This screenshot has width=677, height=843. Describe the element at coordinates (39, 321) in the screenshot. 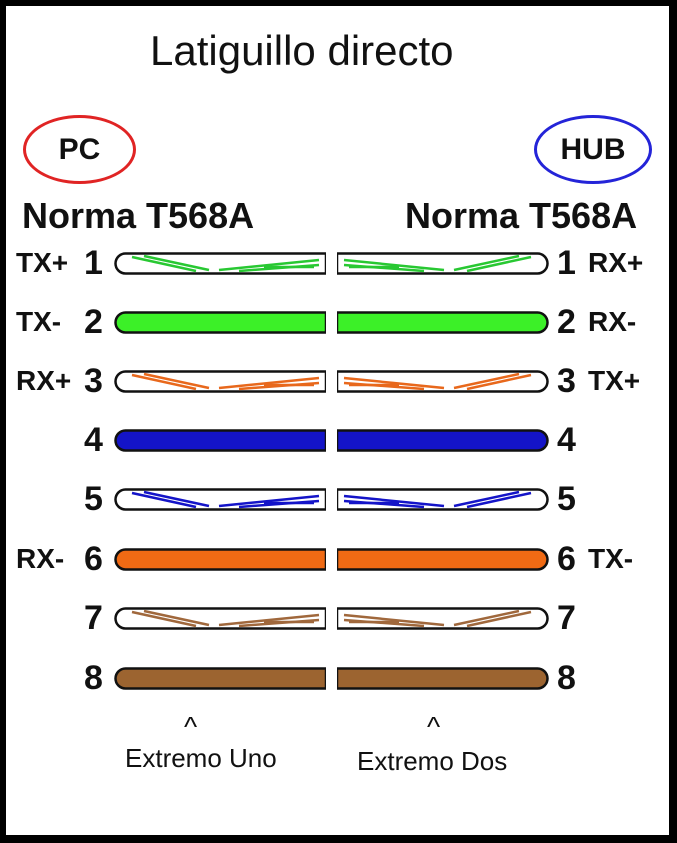

I see `left-signal-2: TX-` at that location.